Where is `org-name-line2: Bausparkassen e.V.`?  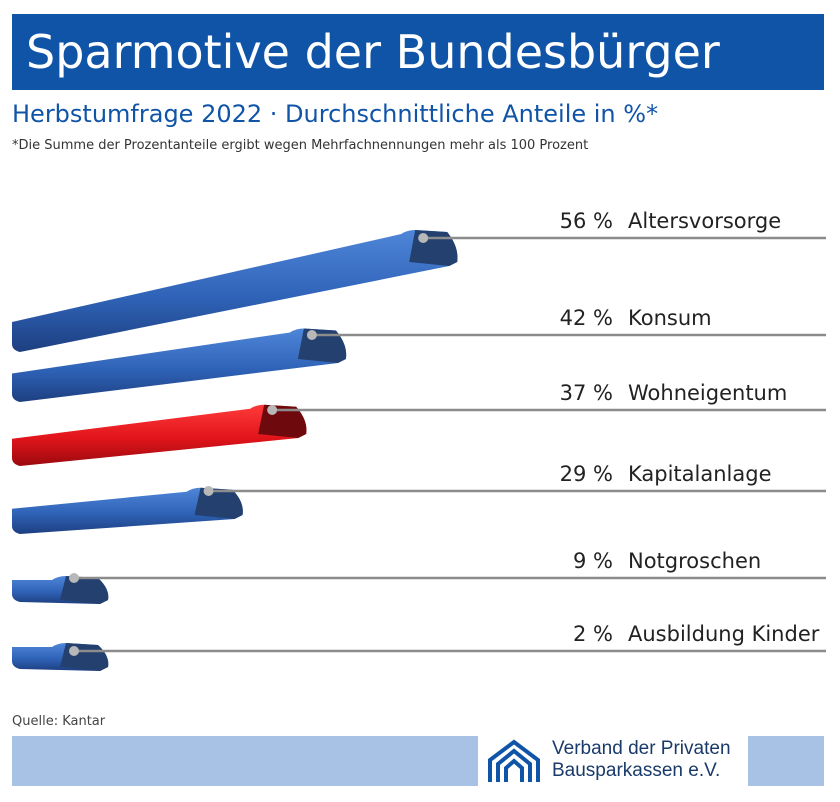 org-name-line2: Bausparkassen e.V. is located at coordinates (636, 770).